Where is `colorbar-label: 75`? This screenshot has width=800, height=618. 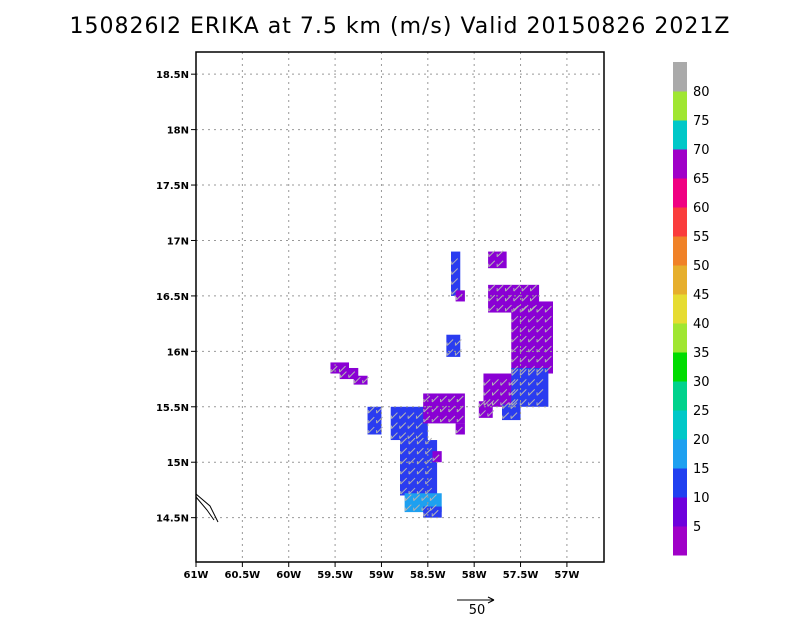
colorbar-label: 75 is located at coordinates (701, 121).